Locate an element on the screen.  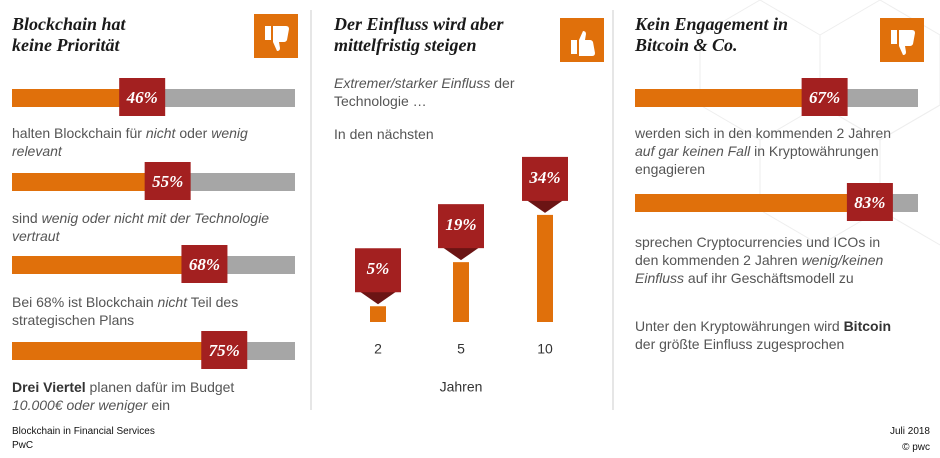
text-run: auf ihr Geschäftsmodell zu is located at coordinates (769, 278).